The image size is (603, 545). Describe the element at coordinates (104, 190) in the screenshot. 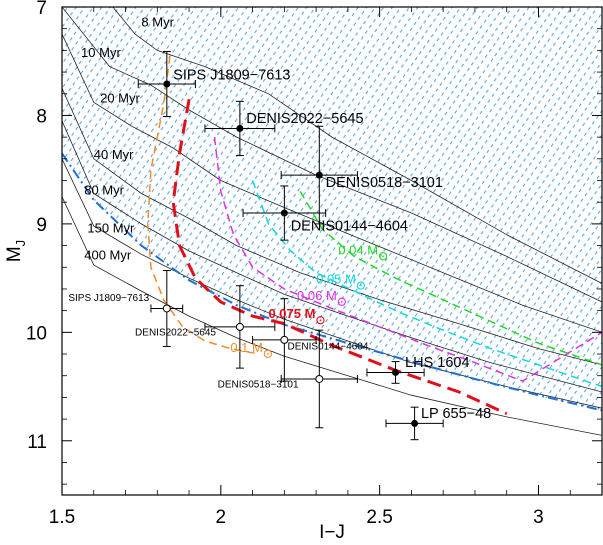

I see `isochrone-label: 80 Myr` at that location.